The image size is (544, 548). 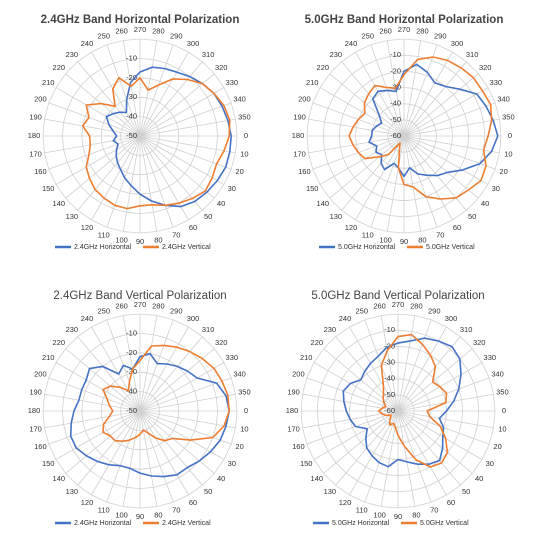 What do you see at coordinates (395, 135) in the screenshot?
I see `r-tick-label: -60` at bounding box center [395, 135].